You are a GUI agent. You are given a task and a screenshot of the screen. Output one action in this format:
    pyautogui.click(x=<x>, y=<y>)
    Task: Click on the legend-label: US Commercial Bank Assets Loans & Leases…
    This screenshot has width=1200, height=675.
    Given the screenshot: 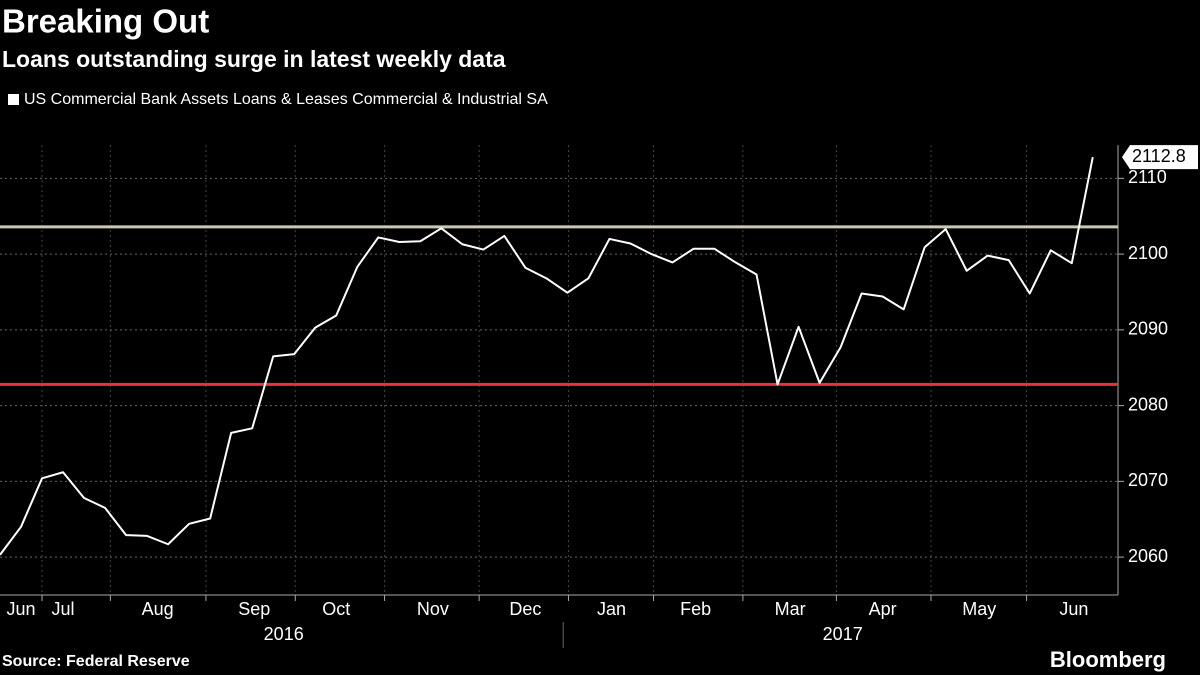 What is the action you would take?
    pyautogui.click(x=286, y=99)
    